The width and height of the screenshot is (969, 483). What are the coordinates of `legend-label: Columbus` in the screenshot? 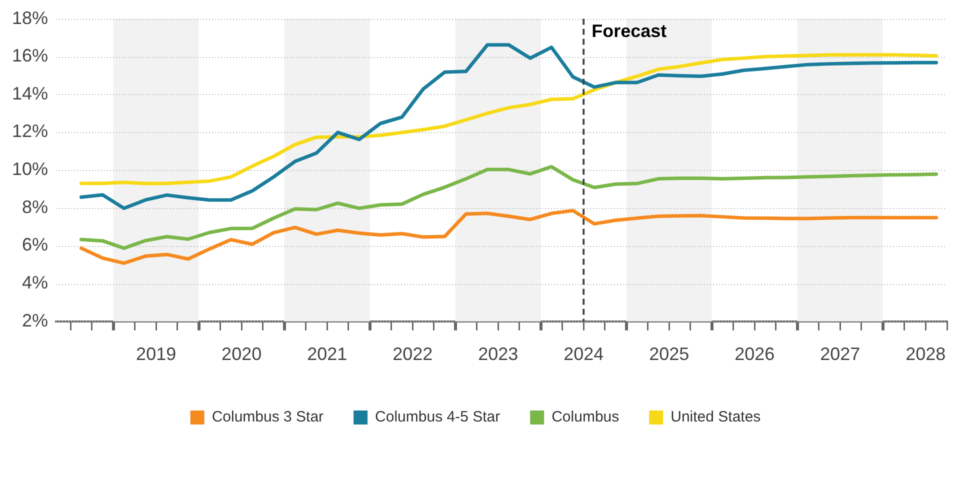 It's located at (586, 417).